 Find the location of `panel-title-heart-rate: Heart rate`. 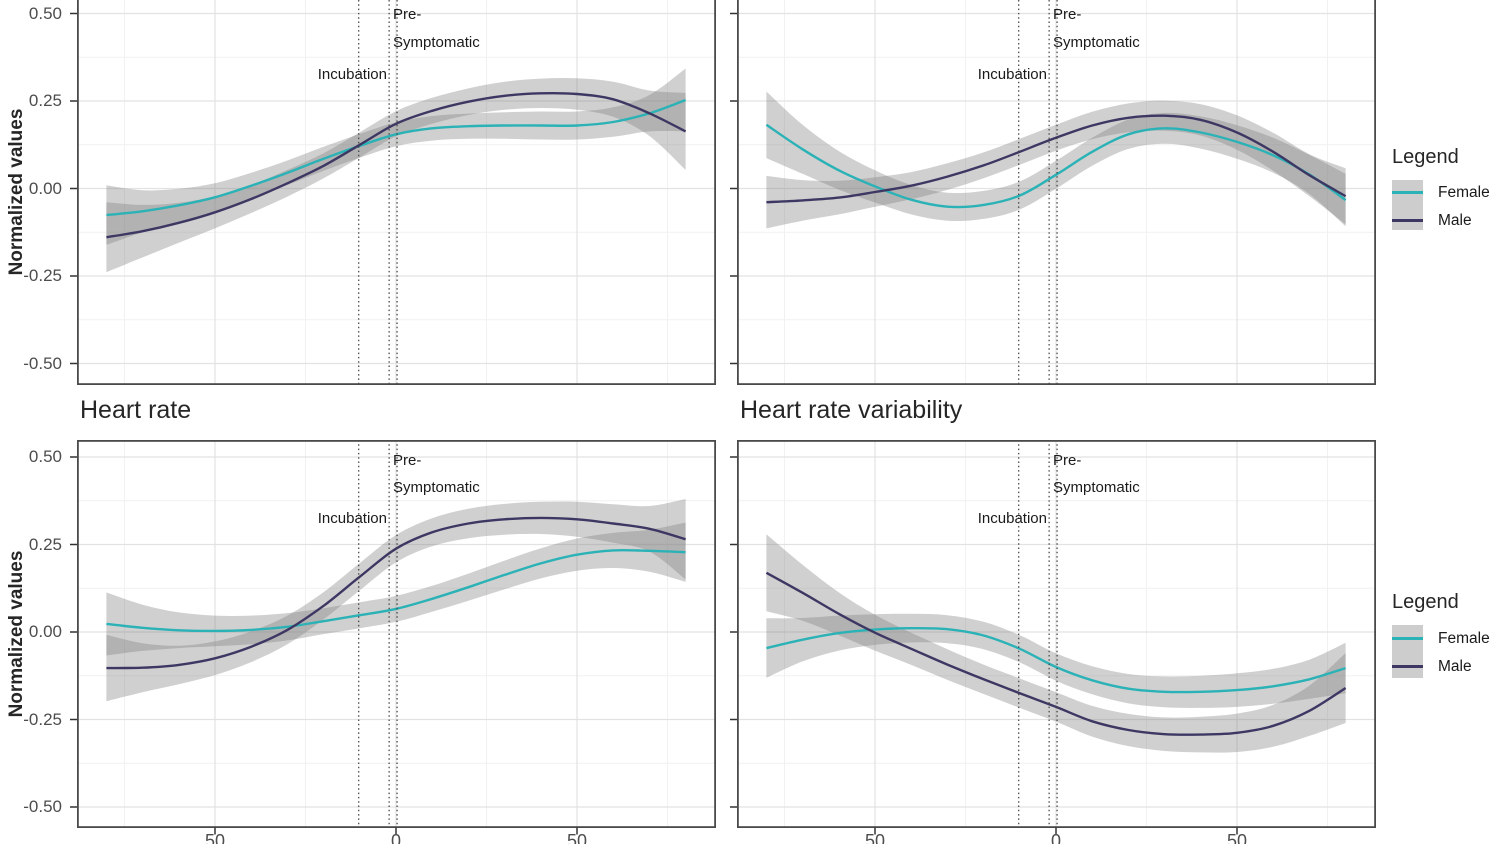

panel-title-heart-rate: Heart rate is located at coordinates (136, 410).